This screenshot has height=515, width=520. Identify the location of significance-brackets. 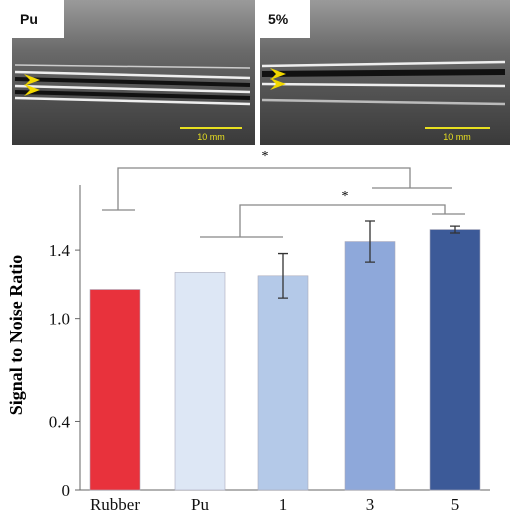
(283, 202).